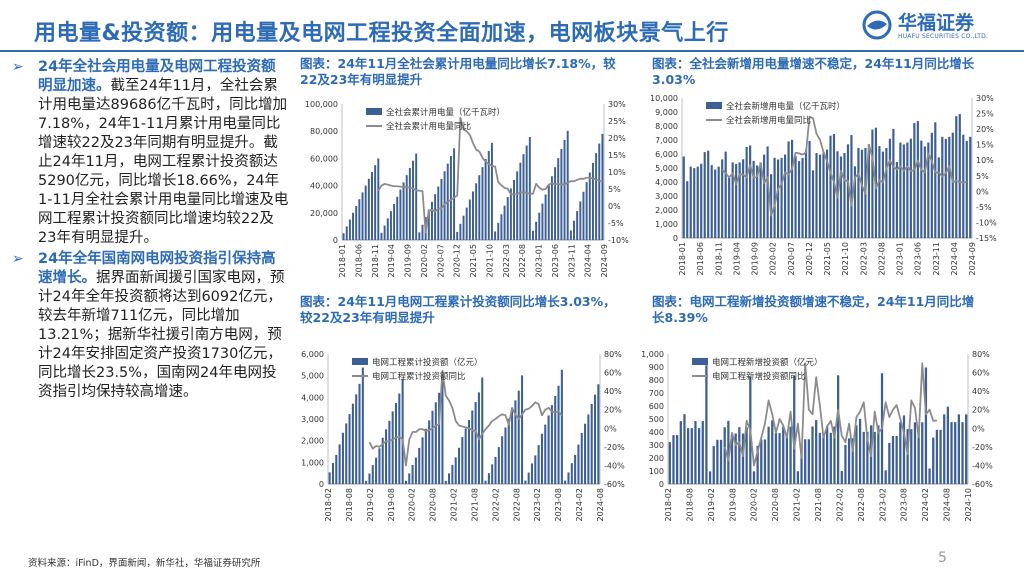  What do you see at coordinates (600, 504) in the screenshot?
I see `x-tick-label: 2024-08` at bounding box center [600, 504].